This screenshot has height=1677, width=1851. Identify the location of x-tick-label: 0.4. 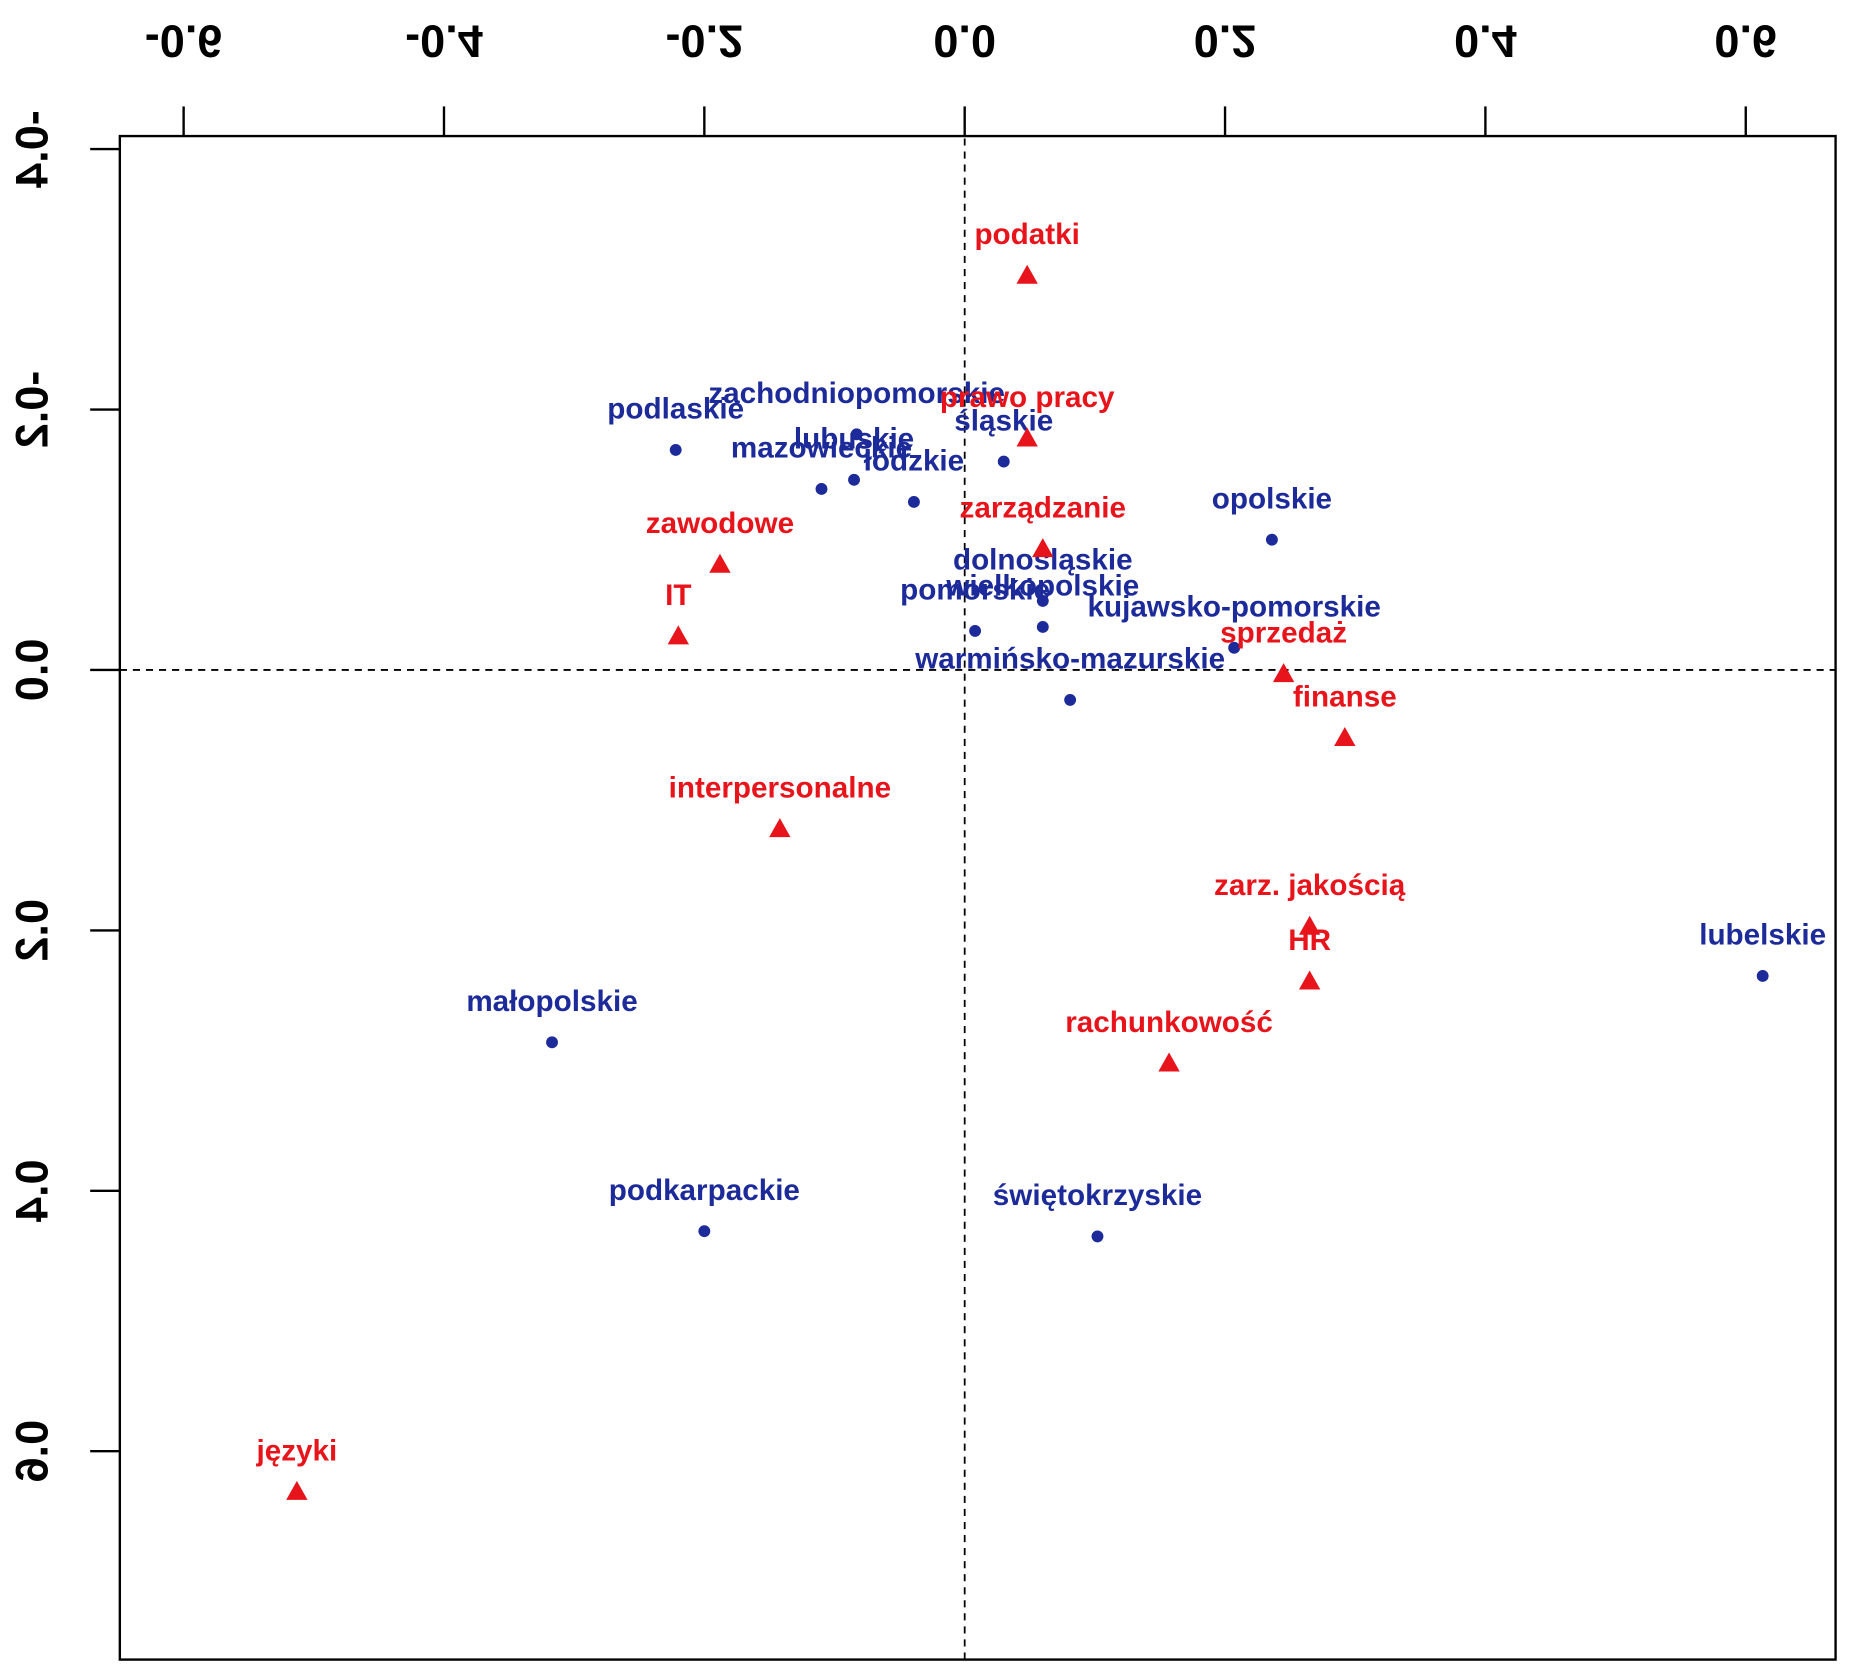
(1485, 41).